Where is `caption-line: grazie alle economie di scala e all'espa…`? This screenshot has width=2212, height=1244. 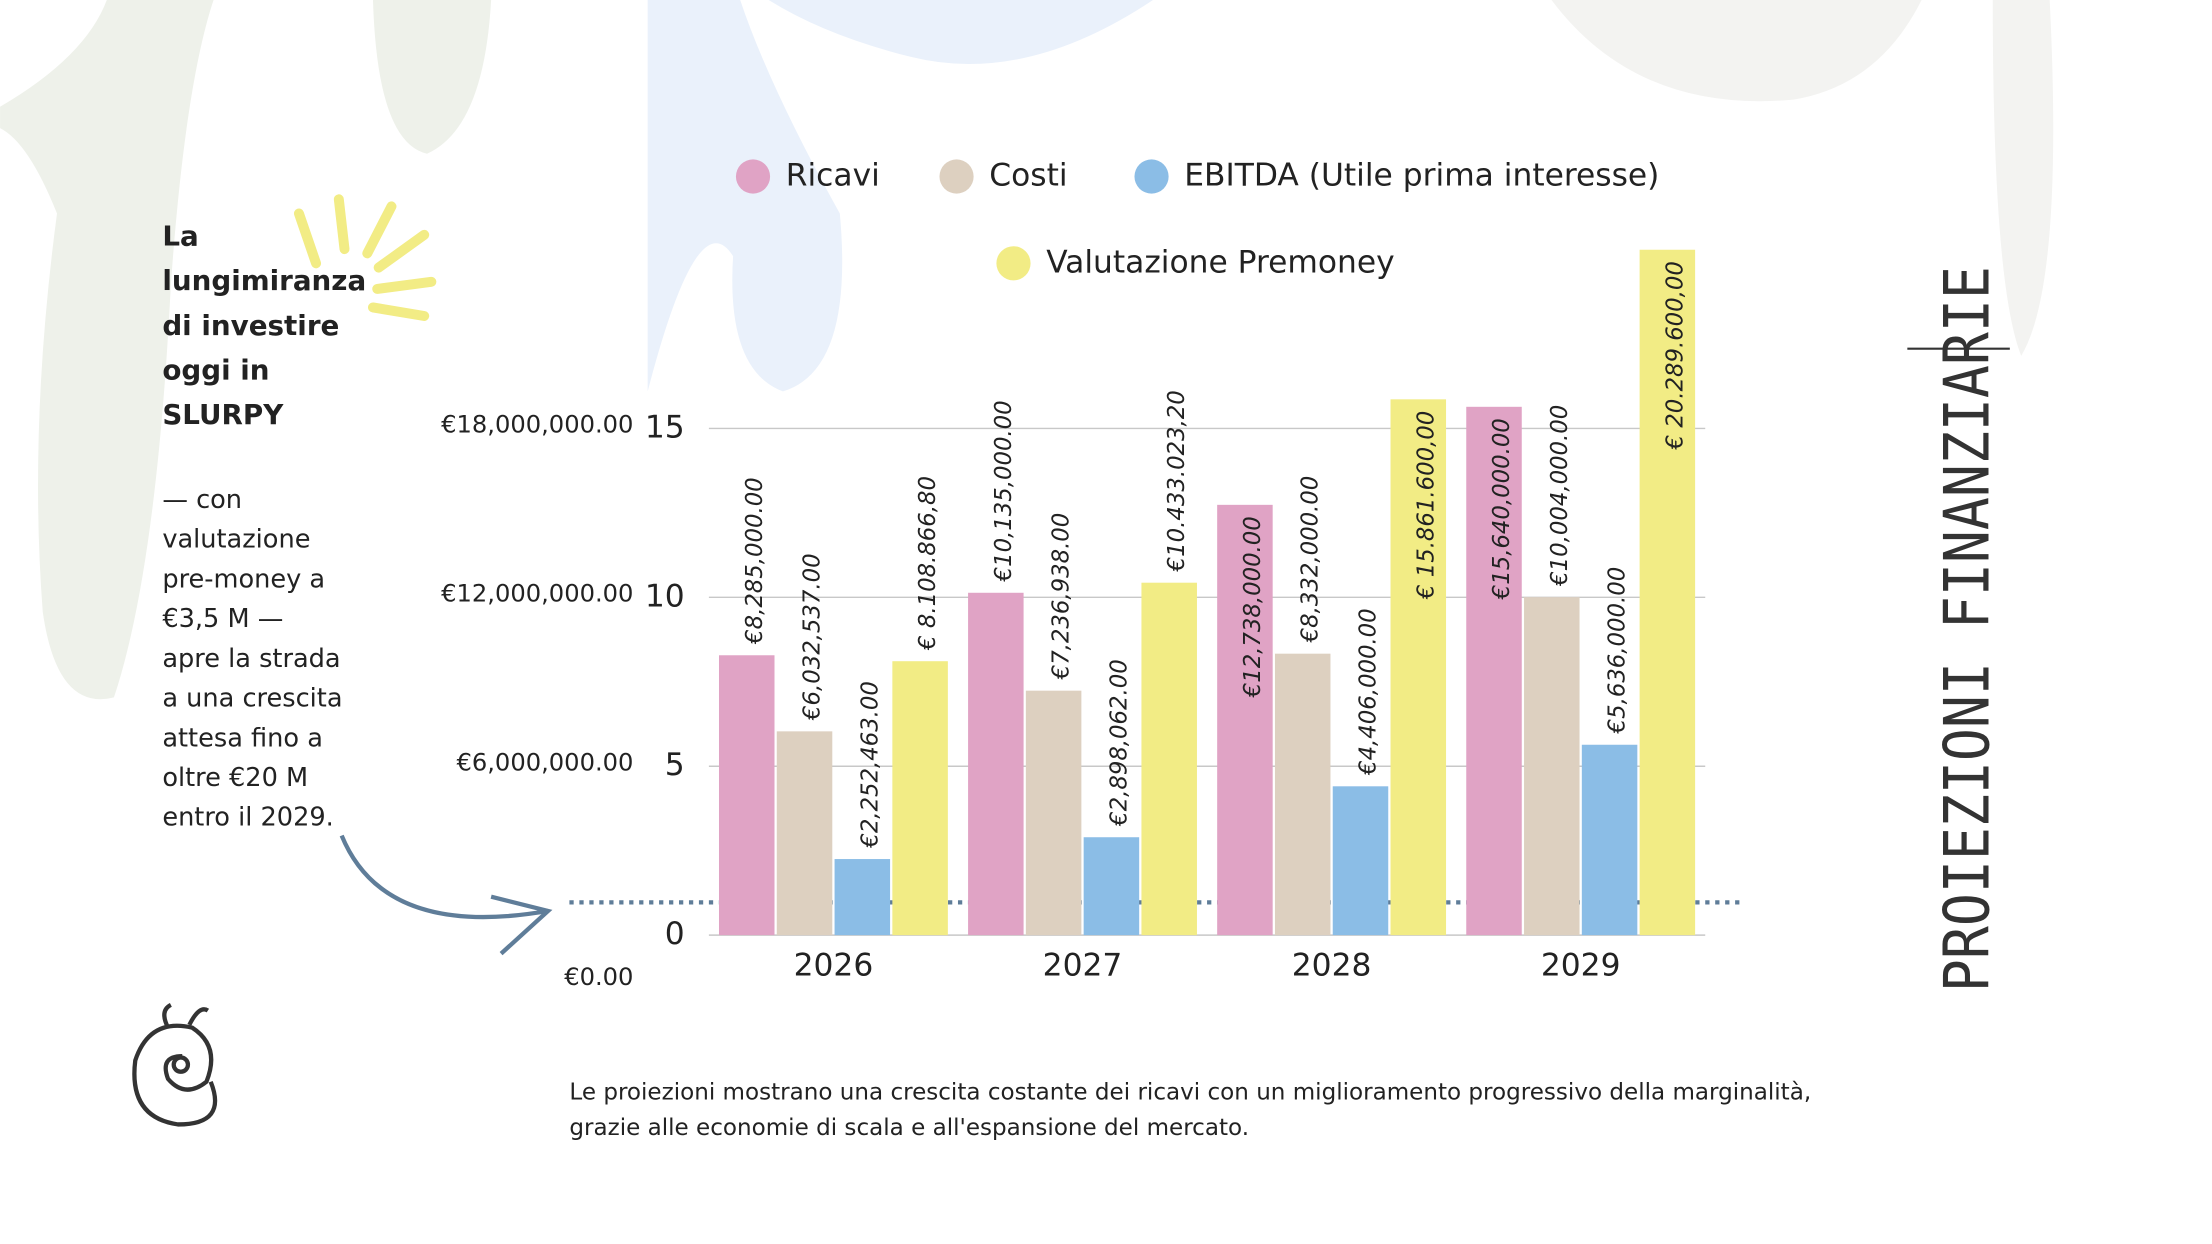
caption-line: grazie alle economie di scala e all'espa… is located at coordinates (909, 1128).